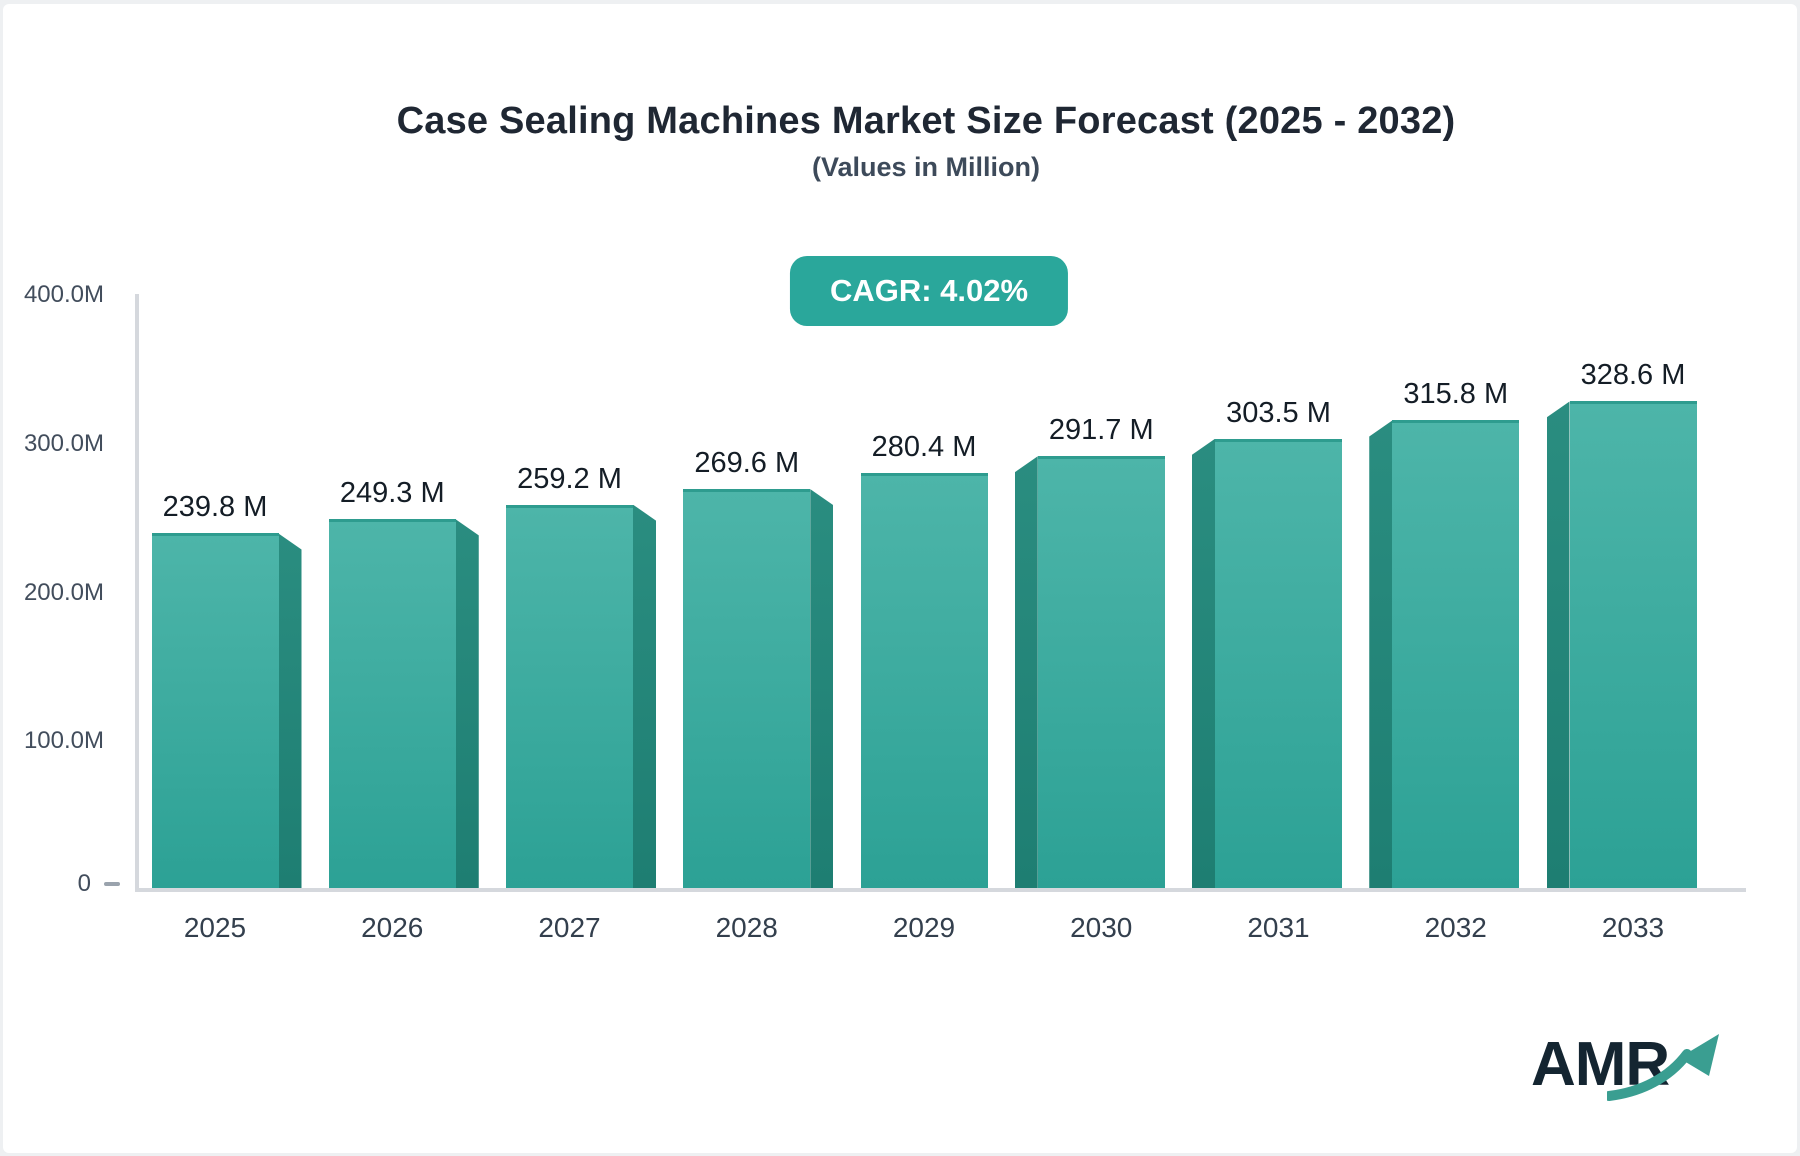 The height and width of the screenshot is (1156, 1800). I want to click on x-axis-year-label: 2031, so click(1278, 927).